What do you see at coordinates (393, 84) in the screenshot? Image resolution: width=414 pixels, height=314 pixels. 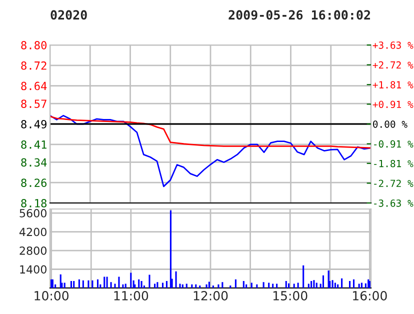 I see `y2-tick-label: +1.81 %` at bounding box center [393, 84].